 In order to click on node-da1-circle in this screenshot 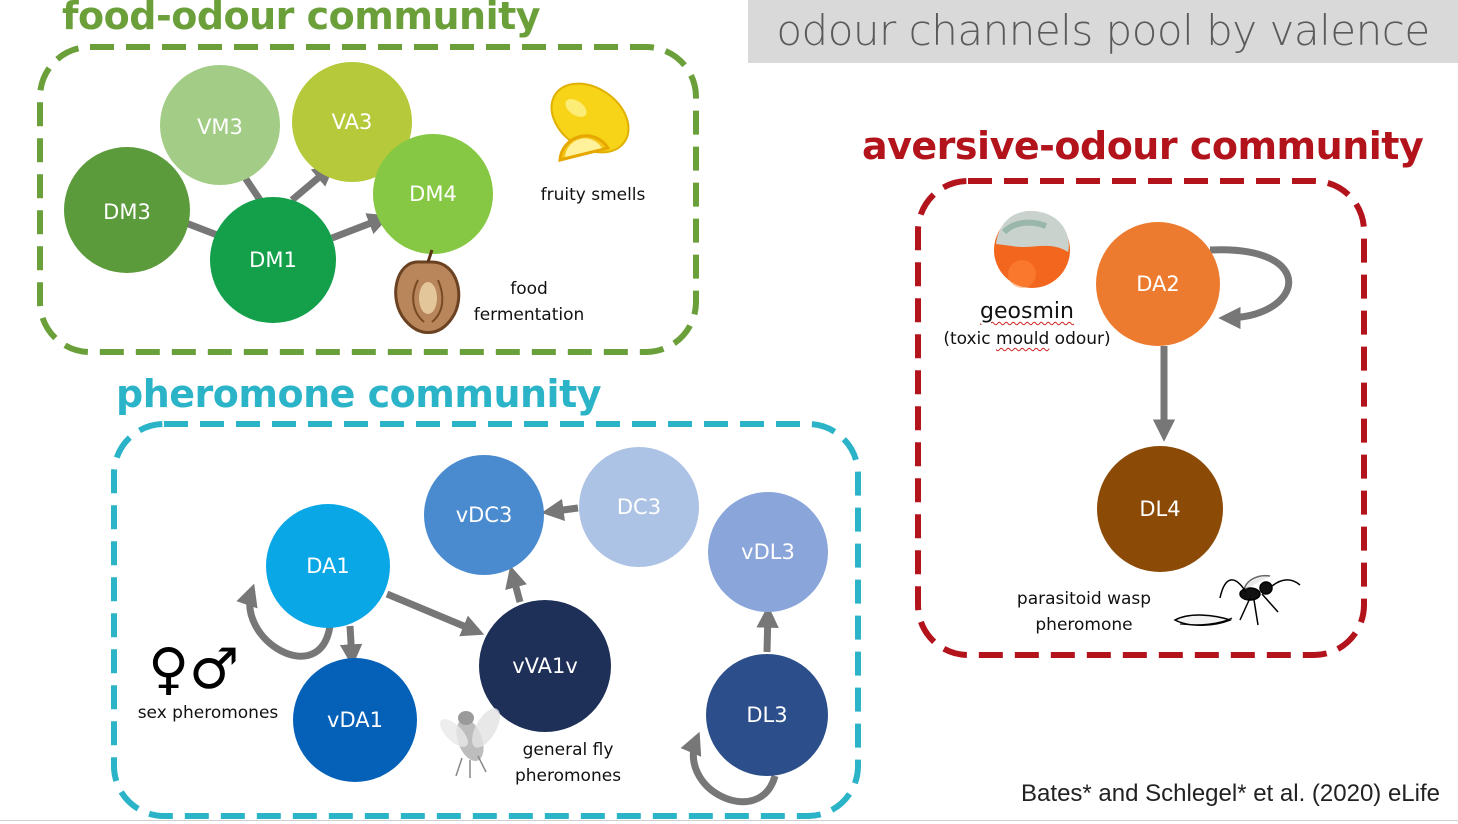, I will do `click(328, 566)`.